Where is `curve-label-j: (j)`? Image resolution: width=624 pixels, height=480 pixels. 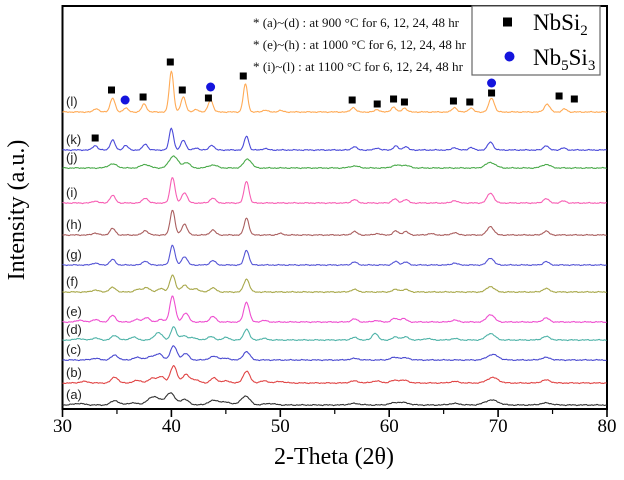 curve-label-j: (j) is located at coordinates (72, 157).